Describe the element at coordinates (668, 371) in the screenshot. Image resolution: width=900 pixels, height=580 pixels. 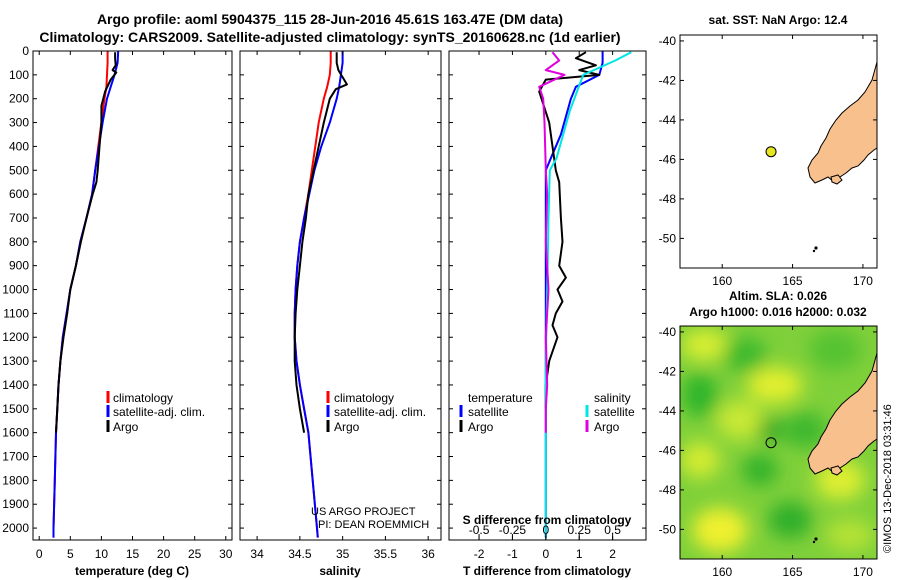
I see `lat-tick-label: -42` at that location.